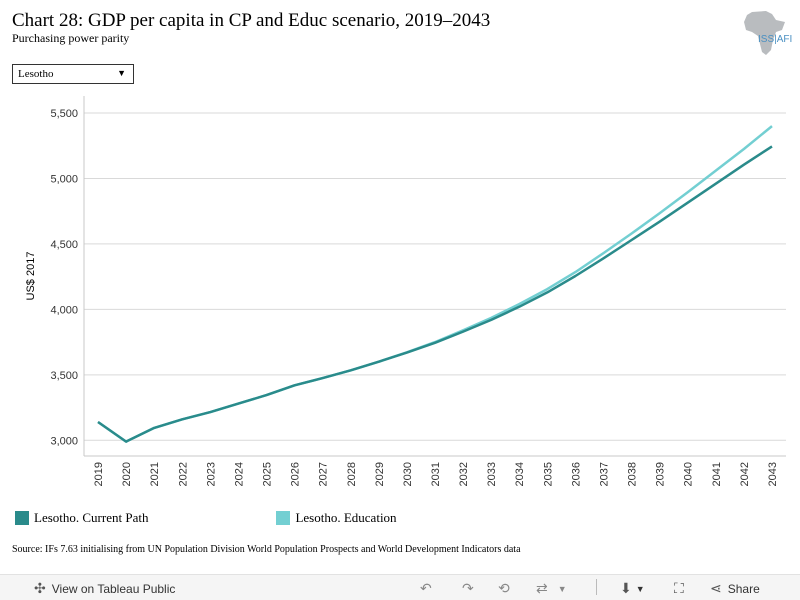 The width and height of the screenshot is (800, 600). I want to click on revert-button: ⟲, so click(504, 588).